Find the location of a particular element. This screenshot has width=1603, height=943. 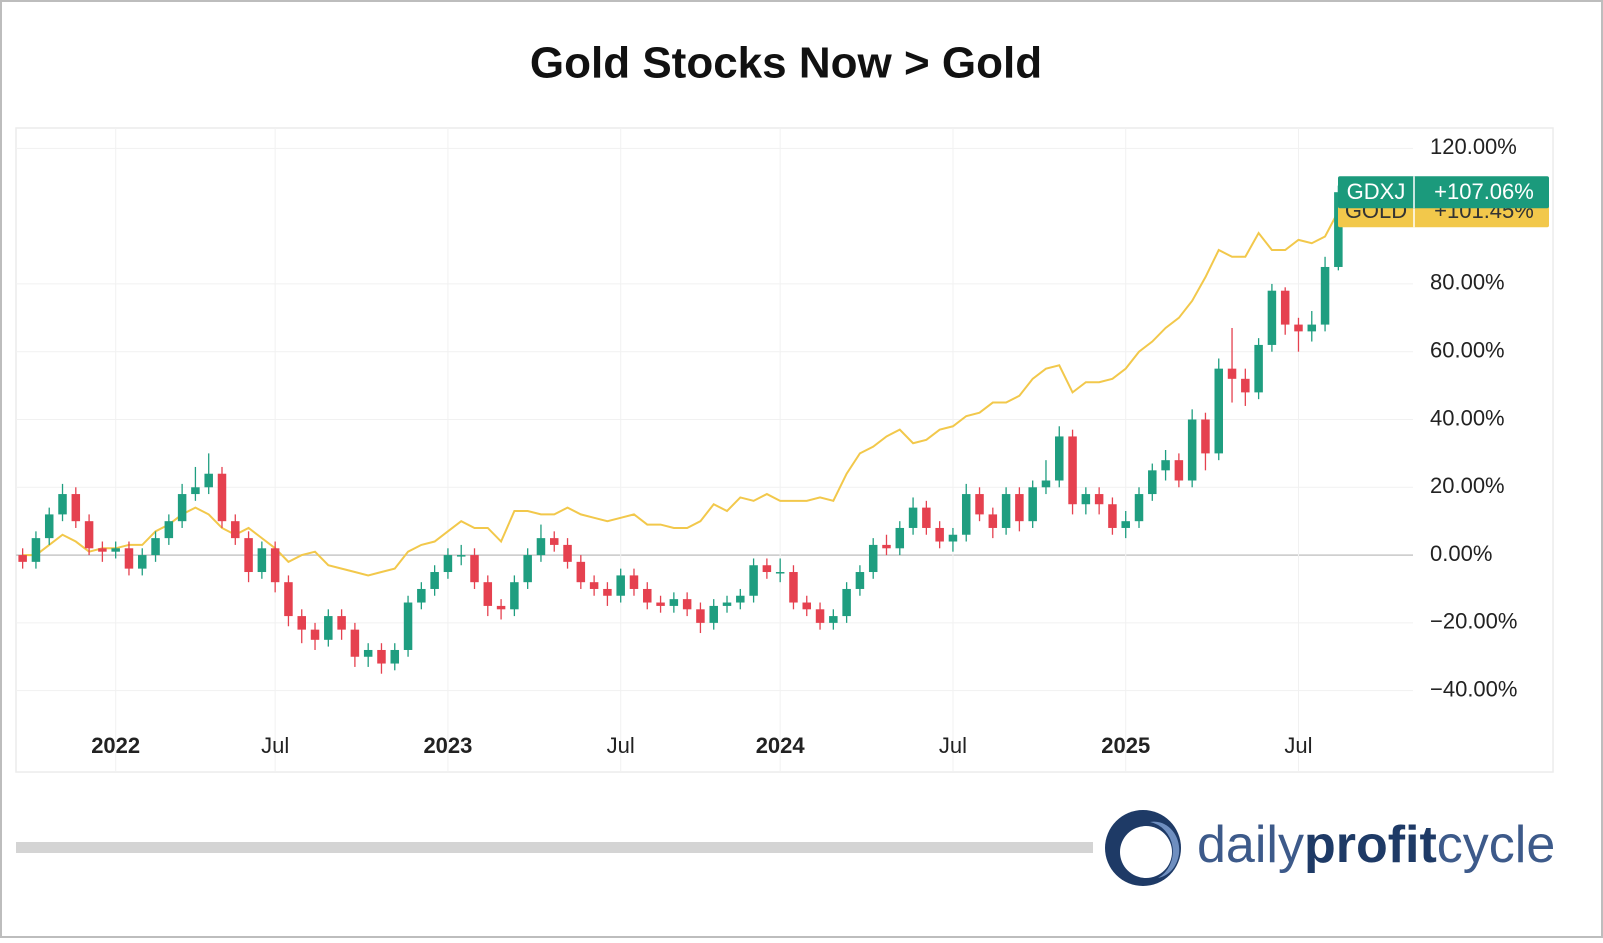

x-tick-label: 2024 is located at coordinates (781, 745).